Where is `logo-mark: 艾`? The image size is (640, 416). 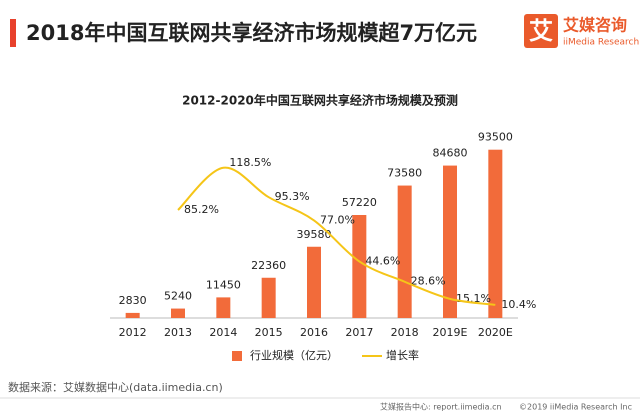
logo-mark: 艾 is located at coordinates (541, 31).